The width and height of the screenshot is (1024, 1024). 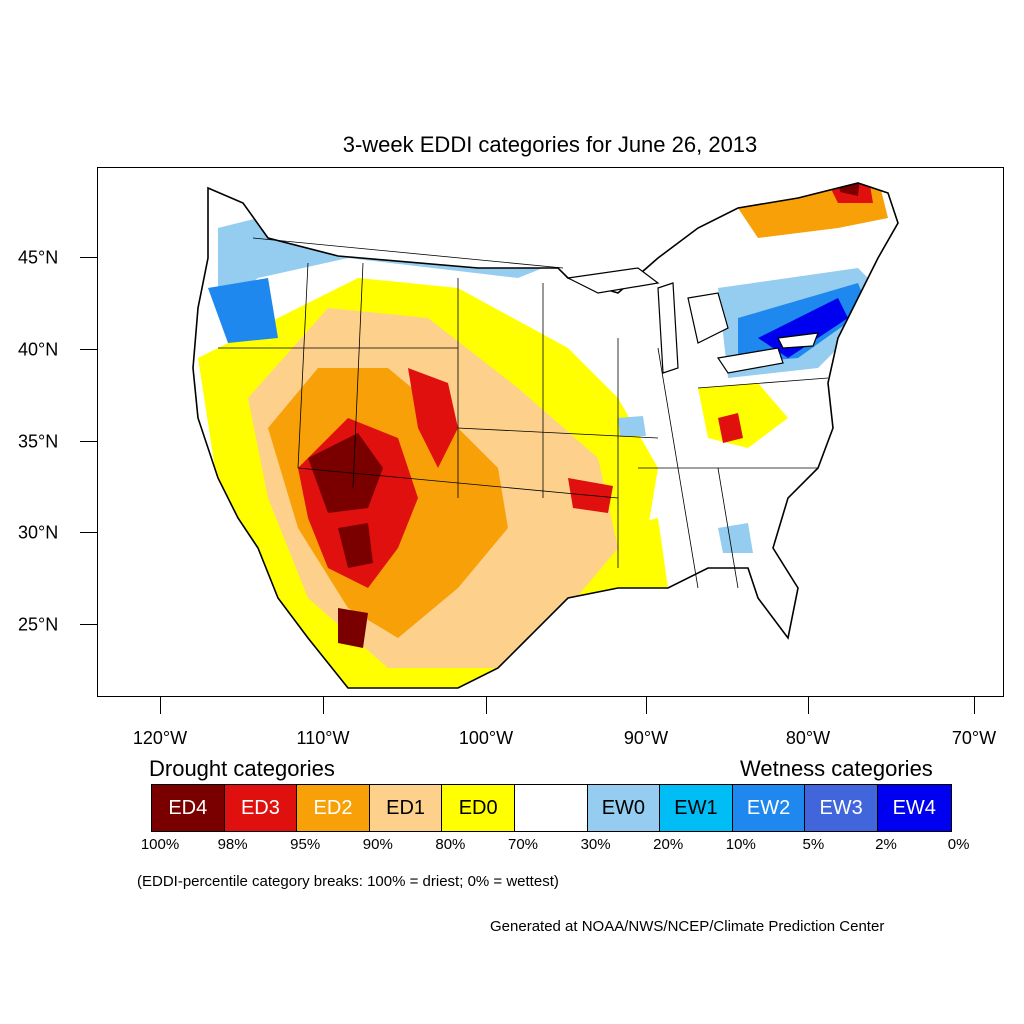 What do you see at coordinates (160, 738) in the screenshot?
I see `lon-label-120w: 120°W` at bounding box center [160, 738].